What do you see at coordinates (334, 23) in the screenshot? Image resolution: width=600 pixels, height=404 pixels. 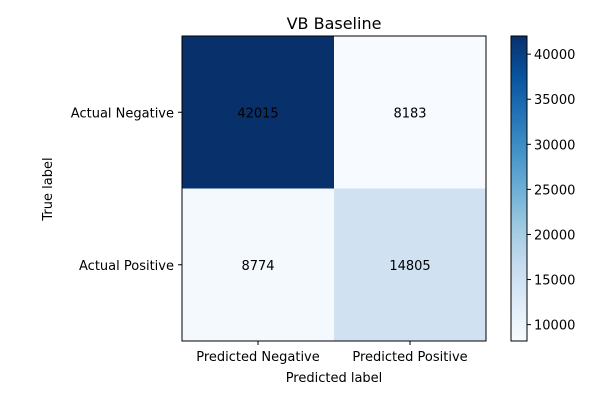 I see `chart-title: VB Baseline` at bounding box center [334, 23].